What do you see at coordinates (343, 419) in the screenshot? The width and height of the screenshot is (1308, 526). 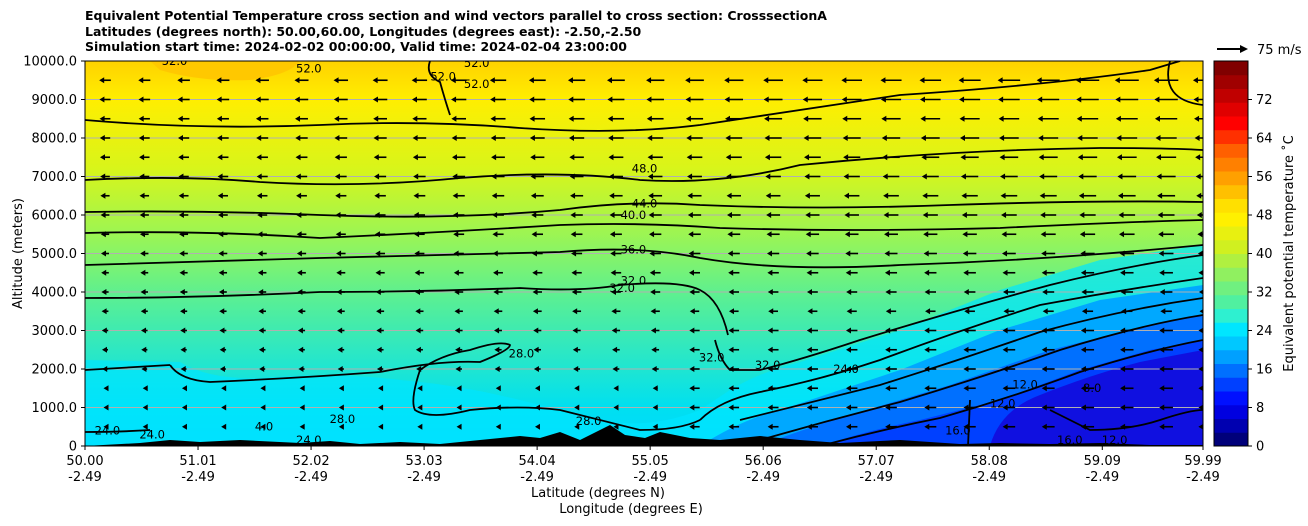 I see `contour-label: 28.0` at bounding box center [343, 419].